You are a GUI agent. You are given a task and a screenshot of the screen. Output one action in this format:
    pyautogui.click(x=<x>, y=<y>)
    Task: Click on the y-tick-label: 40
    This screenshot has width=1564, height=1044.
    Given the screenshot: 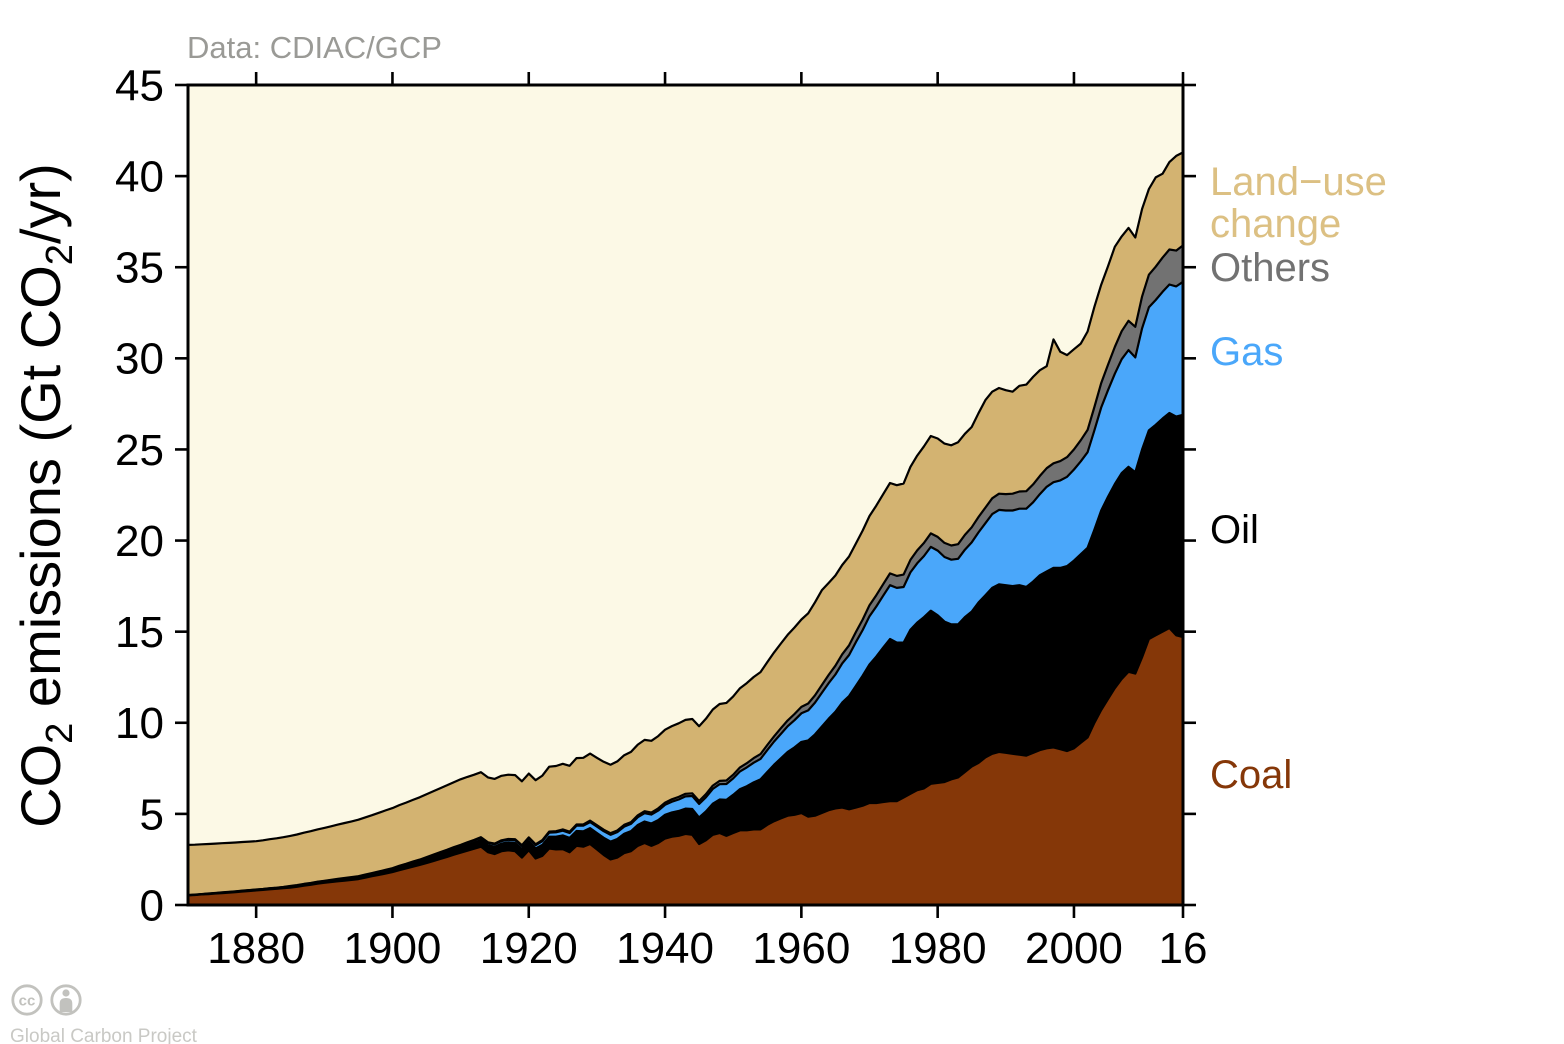 What is the action you would take?
    pyautogui.click(x=139, y=177)
    